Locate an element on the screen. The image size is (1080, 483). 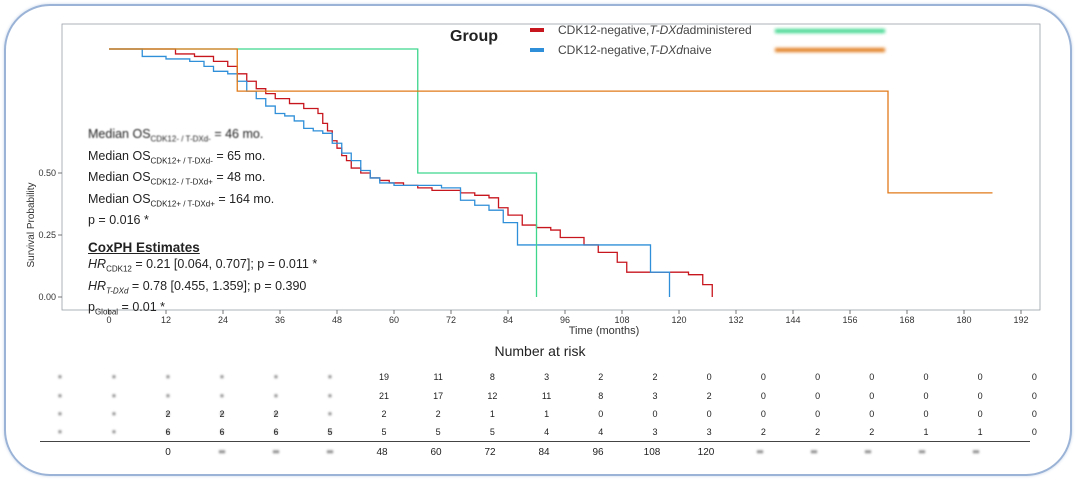
median-line-2: Median OSCDK12+ / T-DXd- = 65 mo. is located at coordinates (177, 157).